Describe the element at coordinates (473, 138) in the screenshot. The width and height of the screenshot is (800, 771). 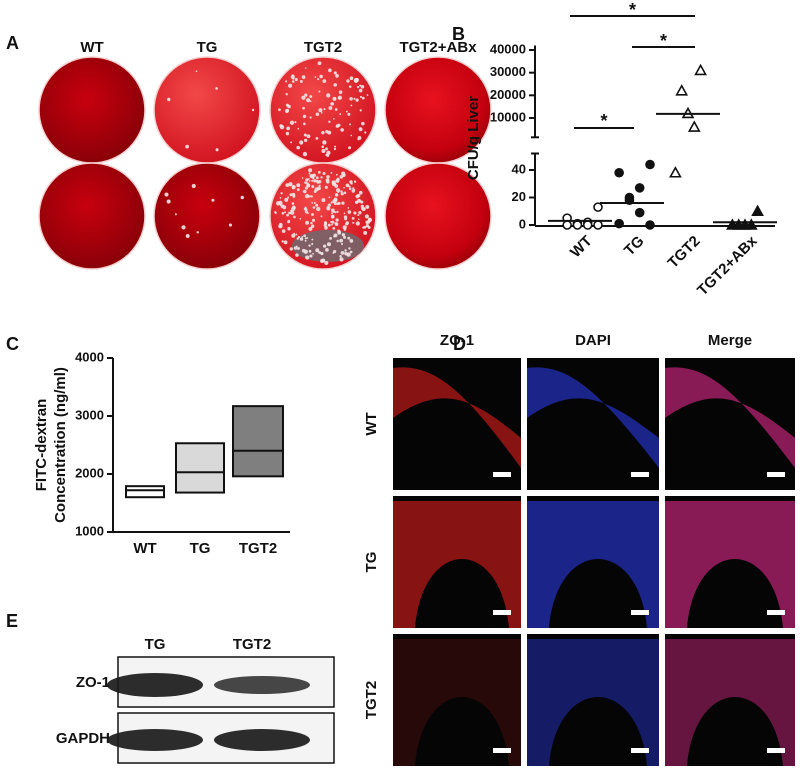
I see `y-axis-label: CFU/g Liver` at that location.